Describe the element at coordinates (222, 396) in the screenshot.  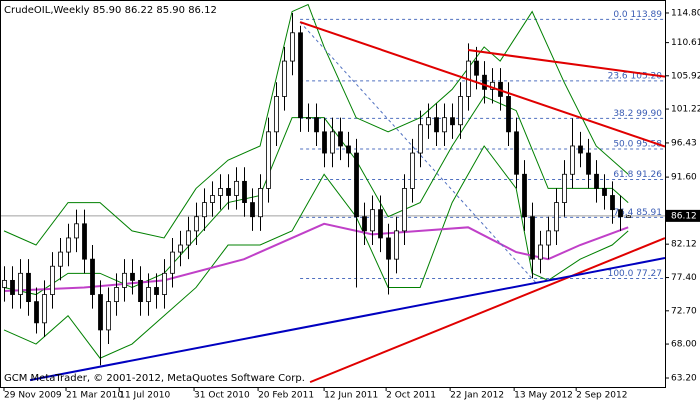
I see `x-tick-label: 31 Oct 2010` at that location.